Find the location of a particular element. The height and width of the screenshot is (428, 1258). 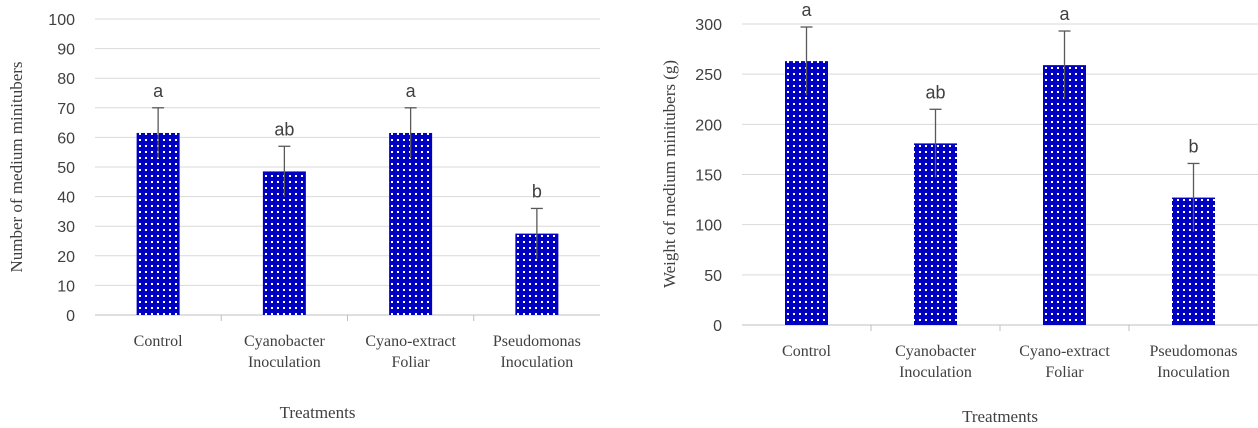

y-tick-label: 60 is located at coordinates (66, 138).